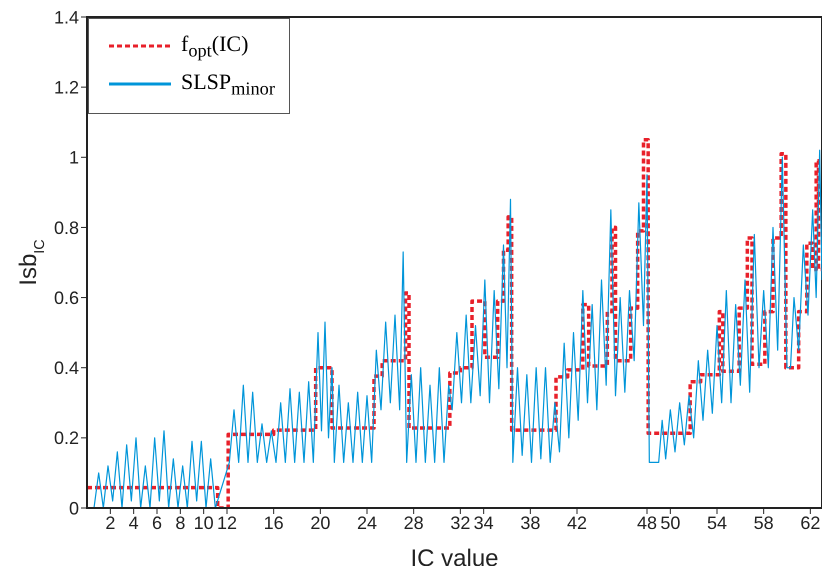  Describe the element at coordinates (66, 368) in the screenshot. I see `y-tick-label: 0.4` at that location.